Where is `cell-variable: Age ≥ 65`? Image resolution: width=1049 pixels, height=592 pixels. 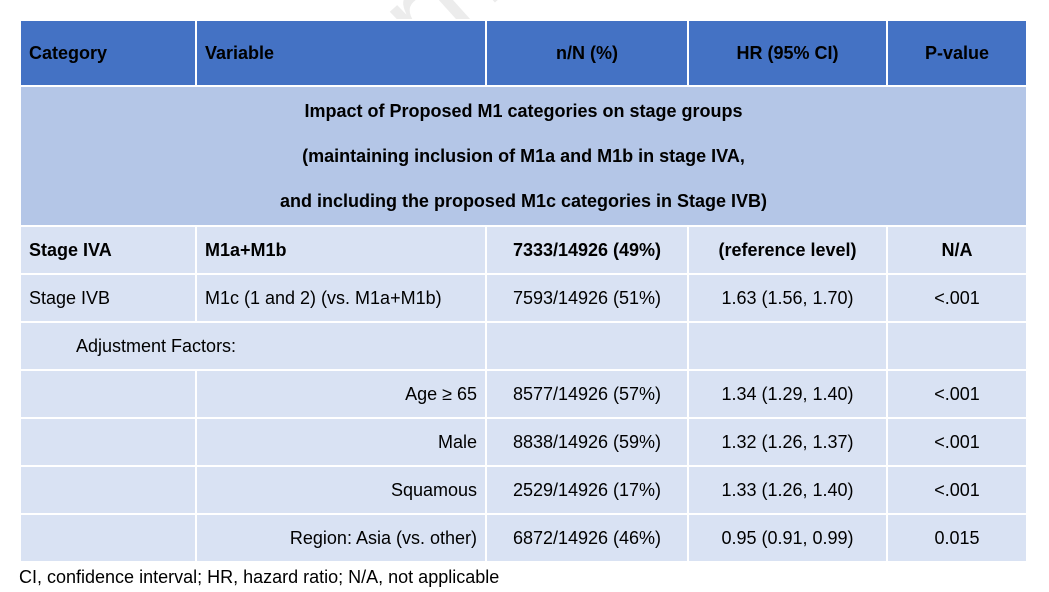 cell-variable: Age ≥ 65 is located at coordinates (341, 394).